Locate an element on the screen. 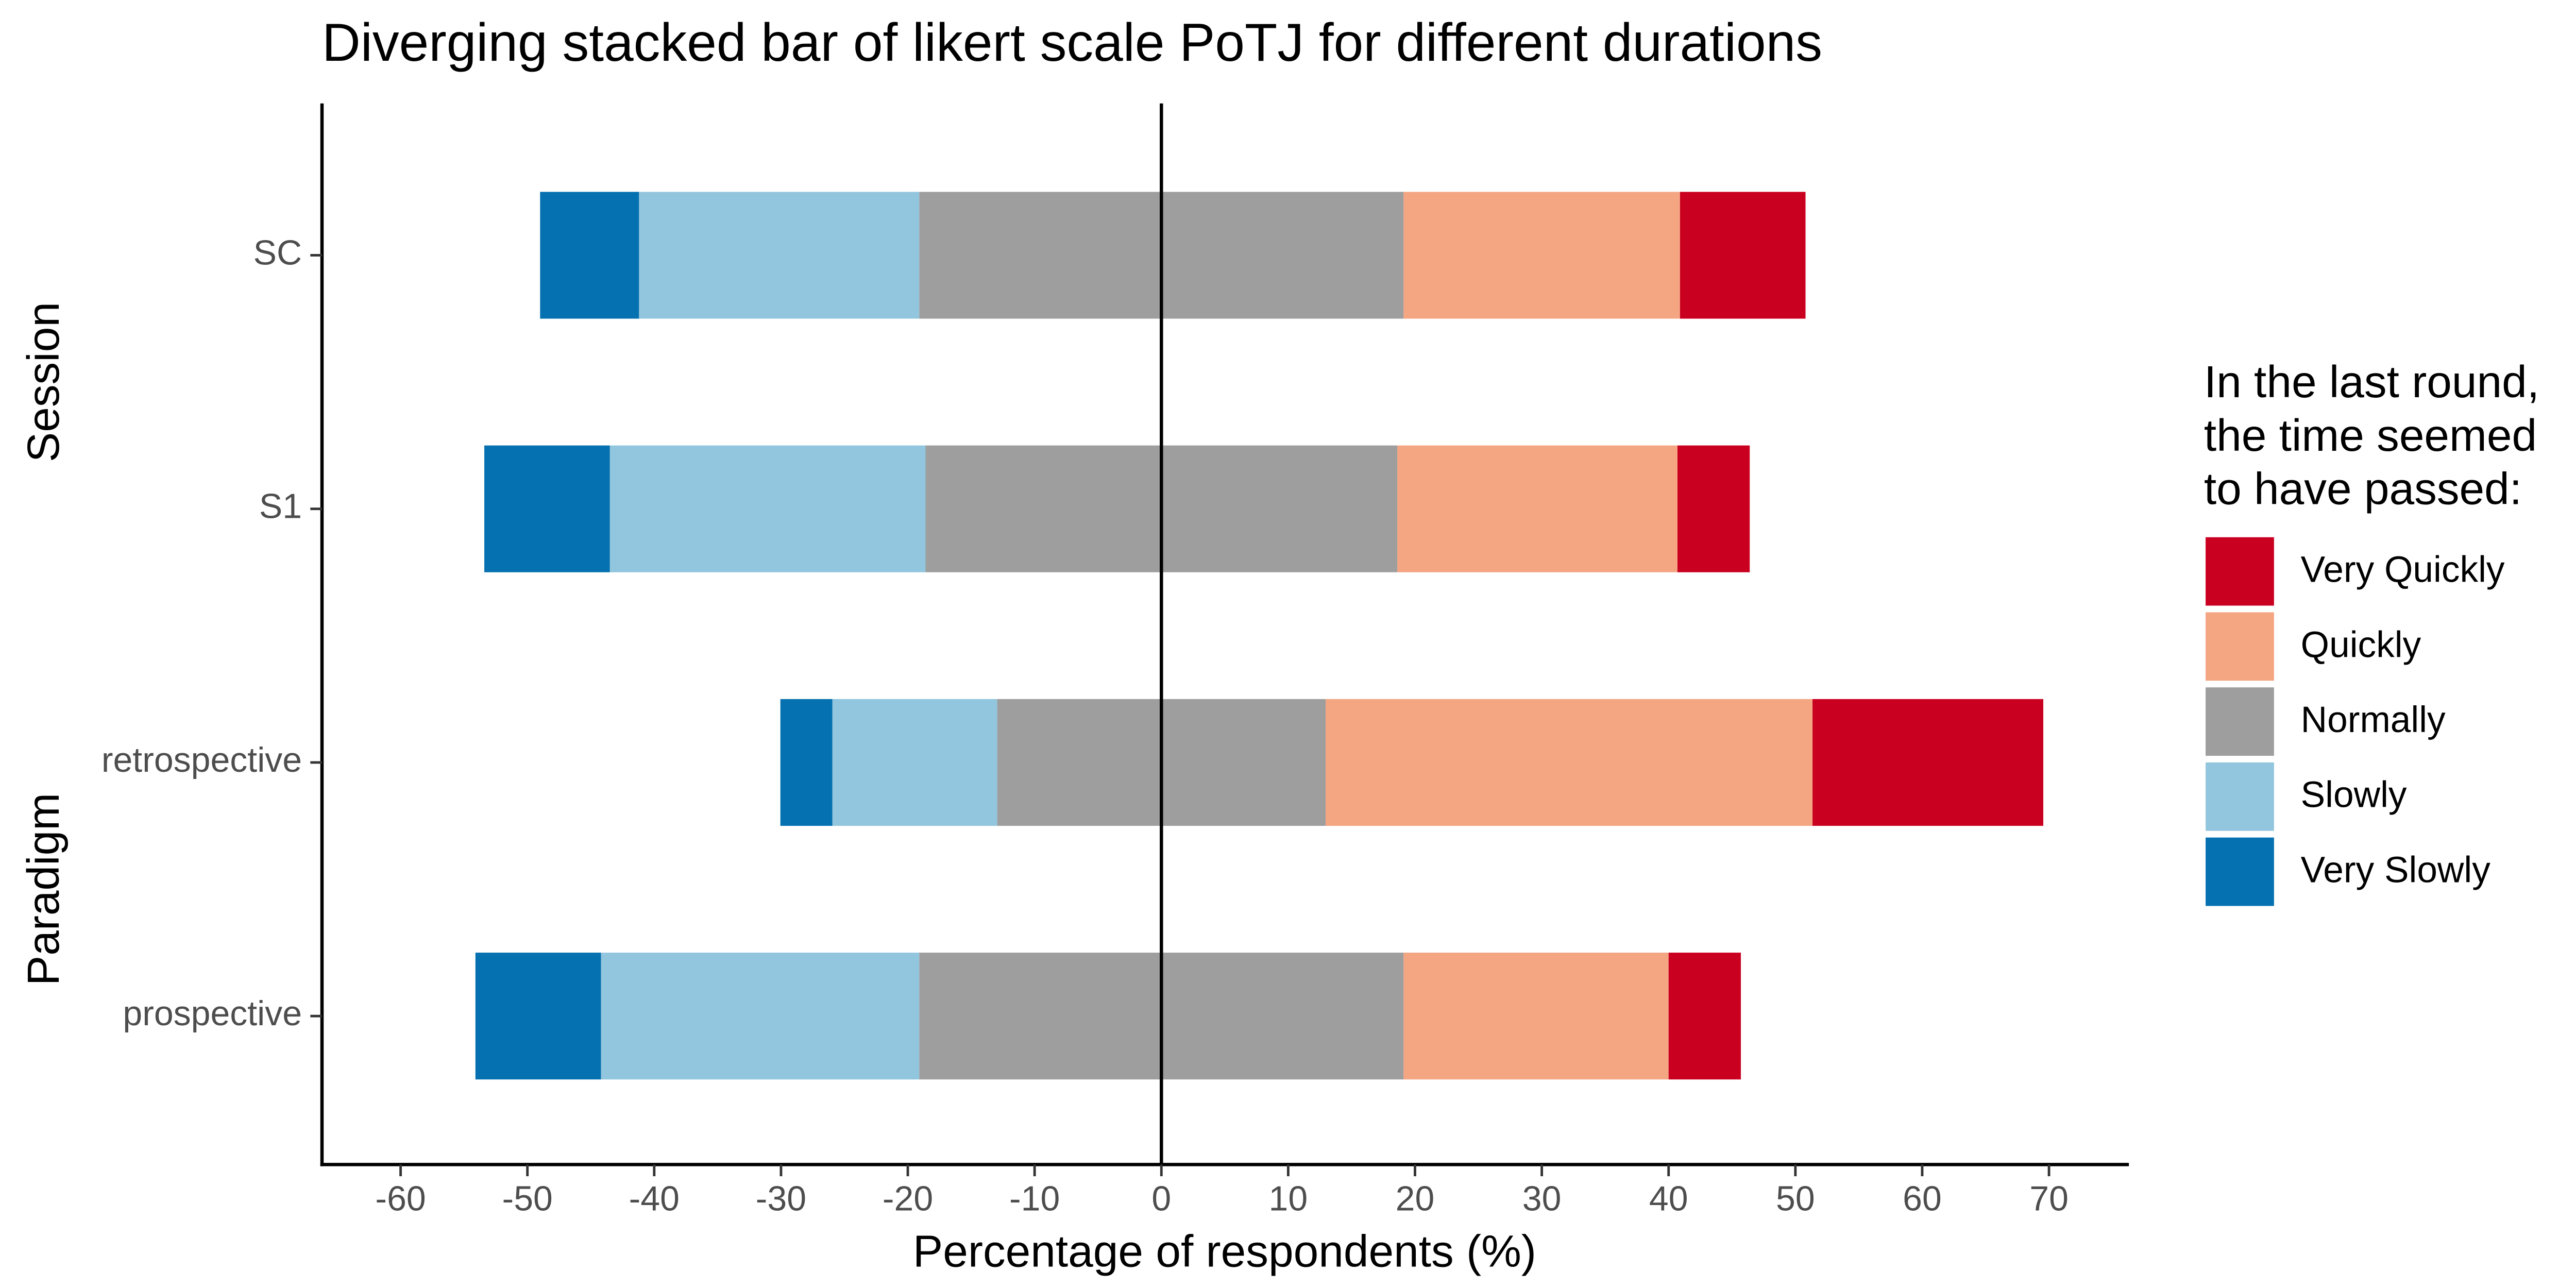 The width and height of the screenshot is (2576, 1288). legend-title: In the last round, is located at coordinates (2371, 382).